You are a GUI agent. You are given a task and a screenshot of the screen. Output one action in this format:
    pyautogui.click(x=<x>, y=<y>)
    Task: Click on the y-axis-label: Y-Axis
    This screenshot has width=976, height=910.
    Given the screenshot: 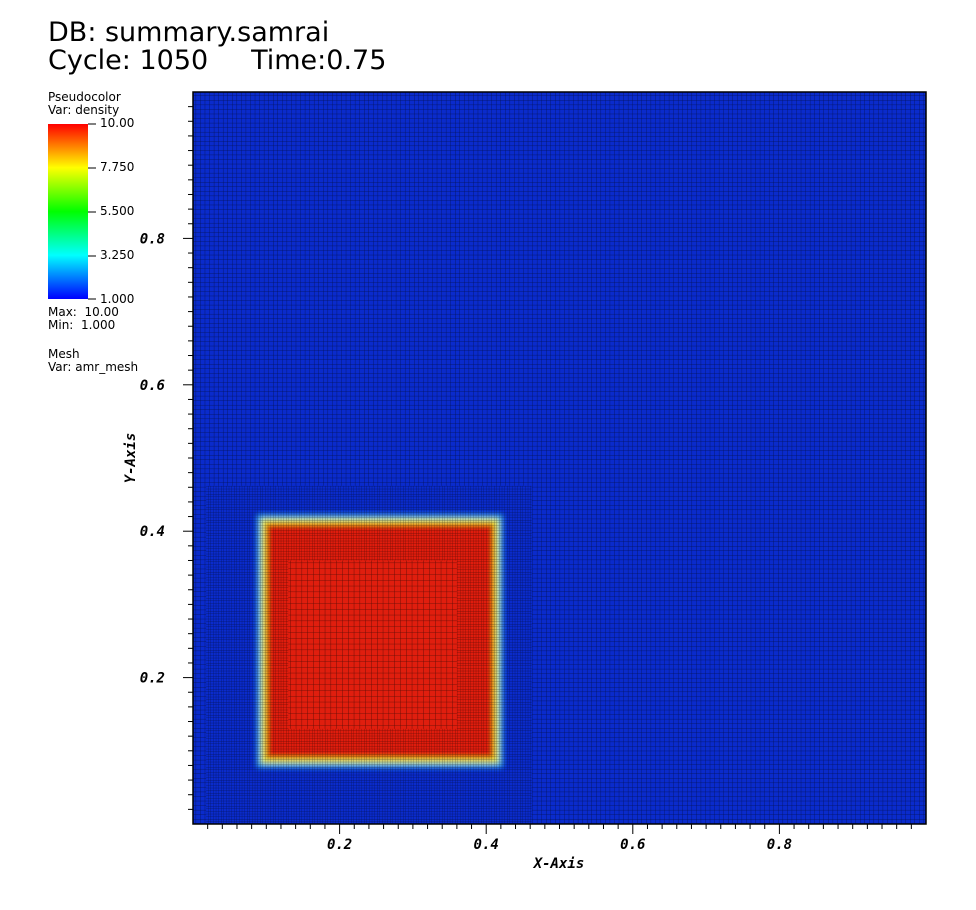 What is the action you would take?
    pyautogui.click(x=131, y=458)
    